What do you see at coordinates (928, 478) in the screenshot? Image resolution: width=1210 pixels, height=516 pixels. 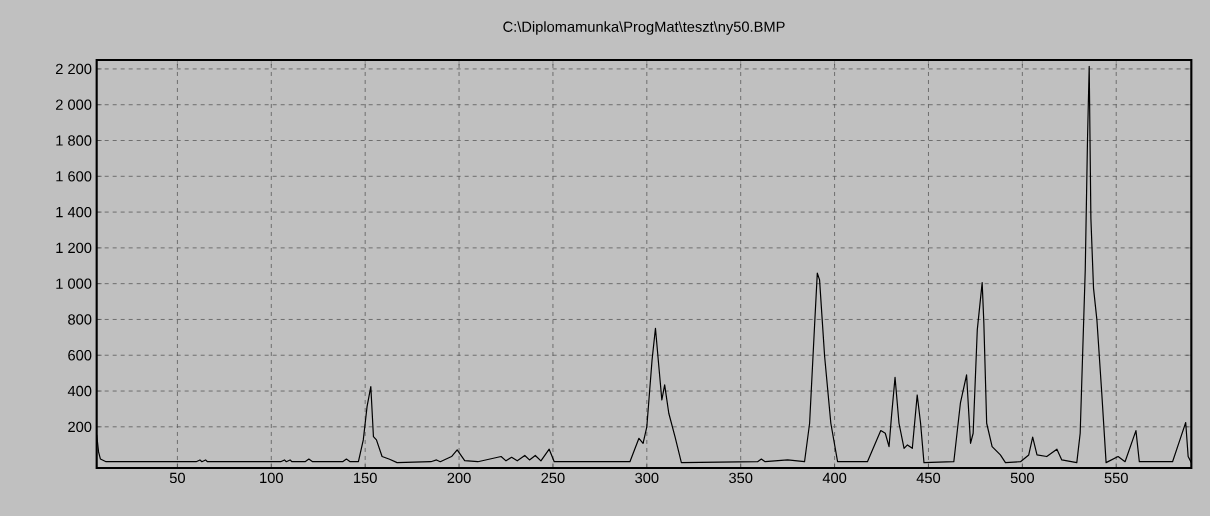 I see `x-tick-label: 450` at bounding box center [928, 478].